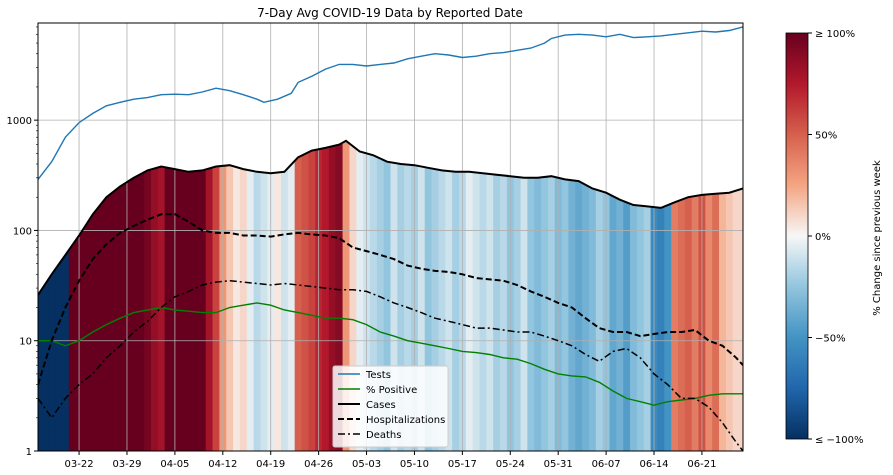 The height and width of the screenshot is (475, 893). What do you see at coordinates (797, 236) in the screenshot?
I see `colorbar-gradient` at bounding box center [797, 236].